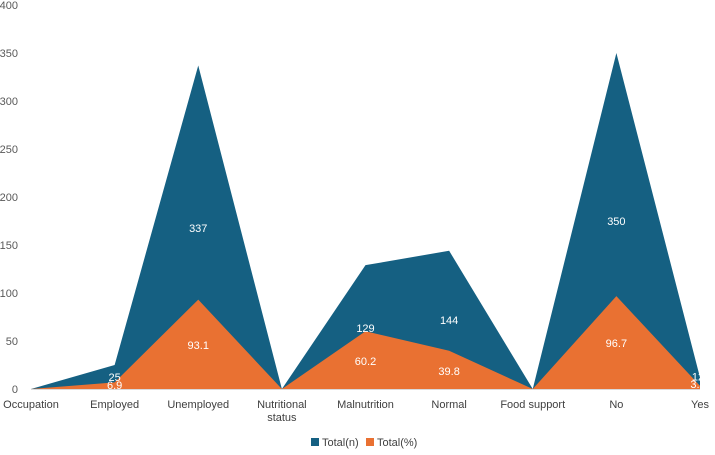 The width and height of the screenshot is (715, 455). I want to click on x-tick-label: Normal, so click(448, 405).